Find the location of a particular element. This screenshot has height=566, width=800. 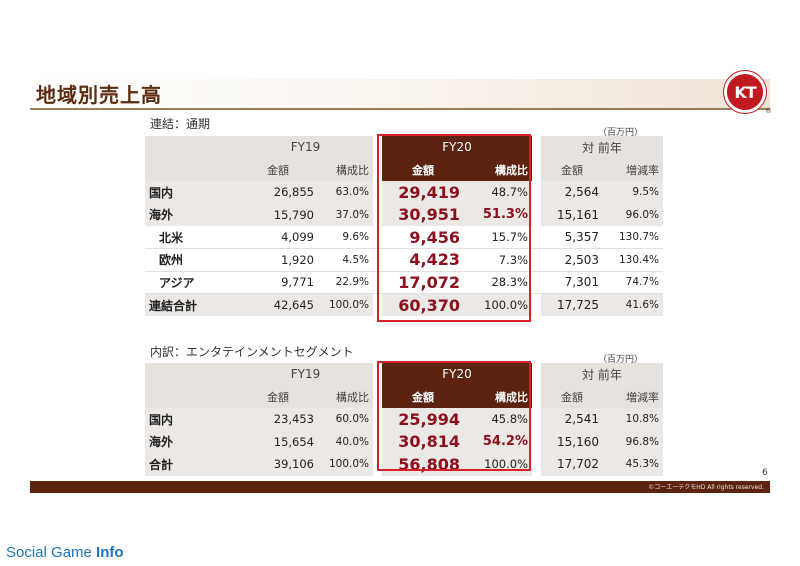

page-number: 6 is located at coordinates (765, 473).